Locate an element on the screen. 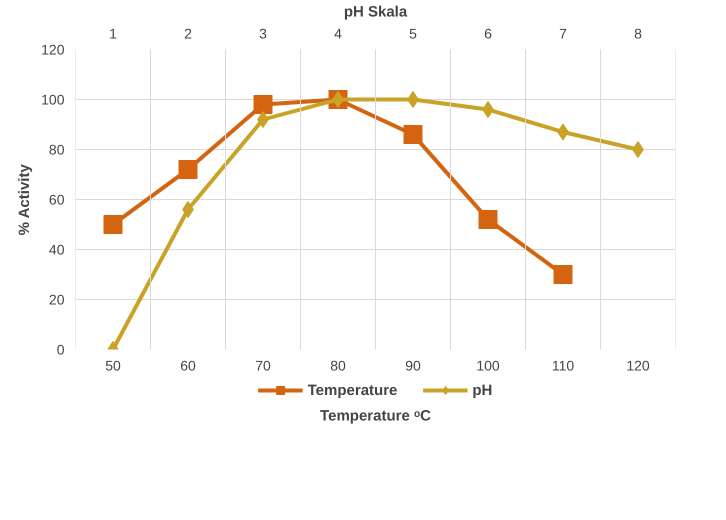 The height and width of the screenshot is (520, 726). x-tick-label: 60 is located at coordinates (188, 366).